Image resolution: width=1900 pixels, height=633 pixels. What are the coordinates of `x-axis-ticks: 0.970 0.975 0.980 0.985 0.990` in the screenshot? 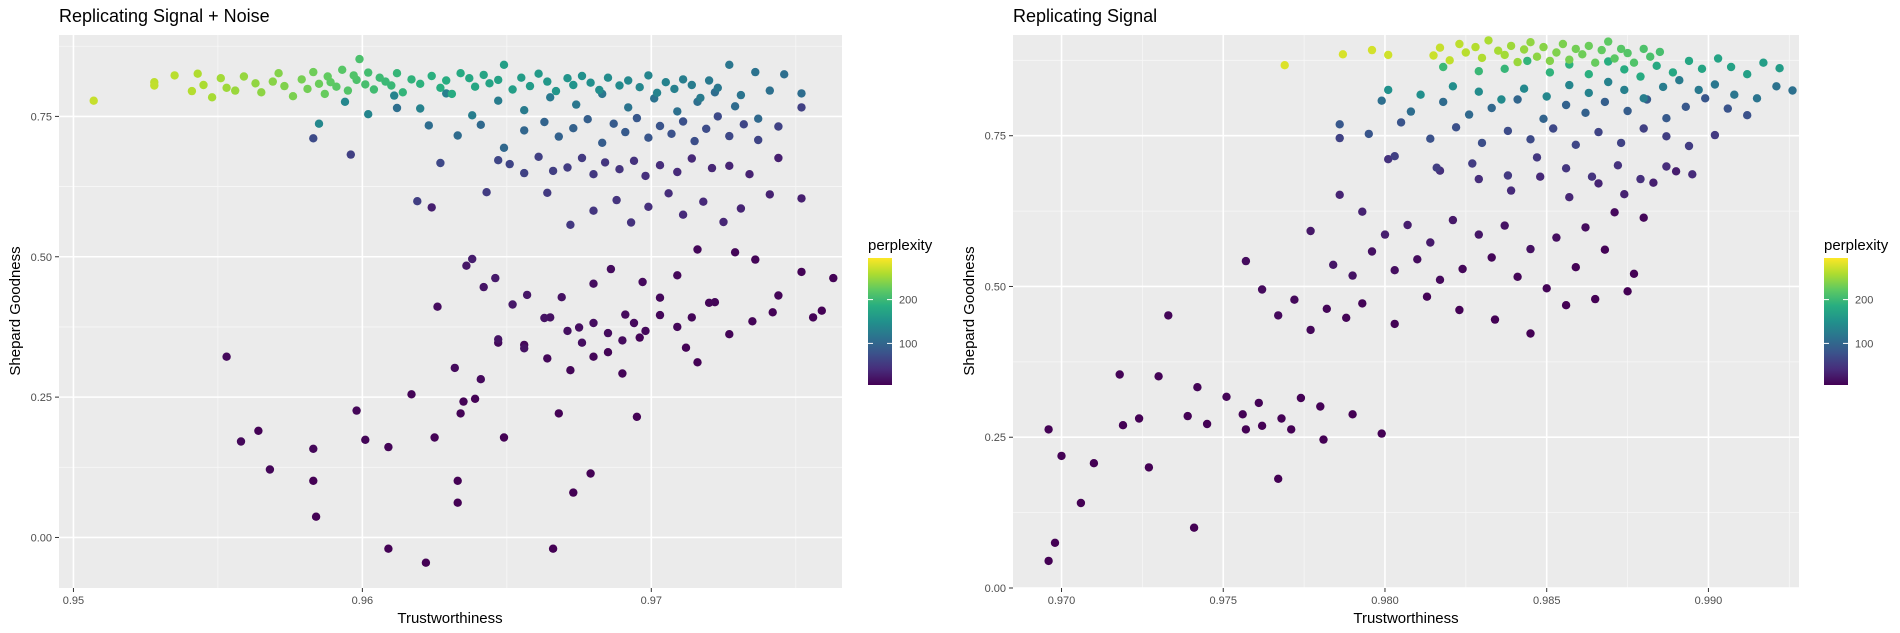 It's located at (1385, 597).